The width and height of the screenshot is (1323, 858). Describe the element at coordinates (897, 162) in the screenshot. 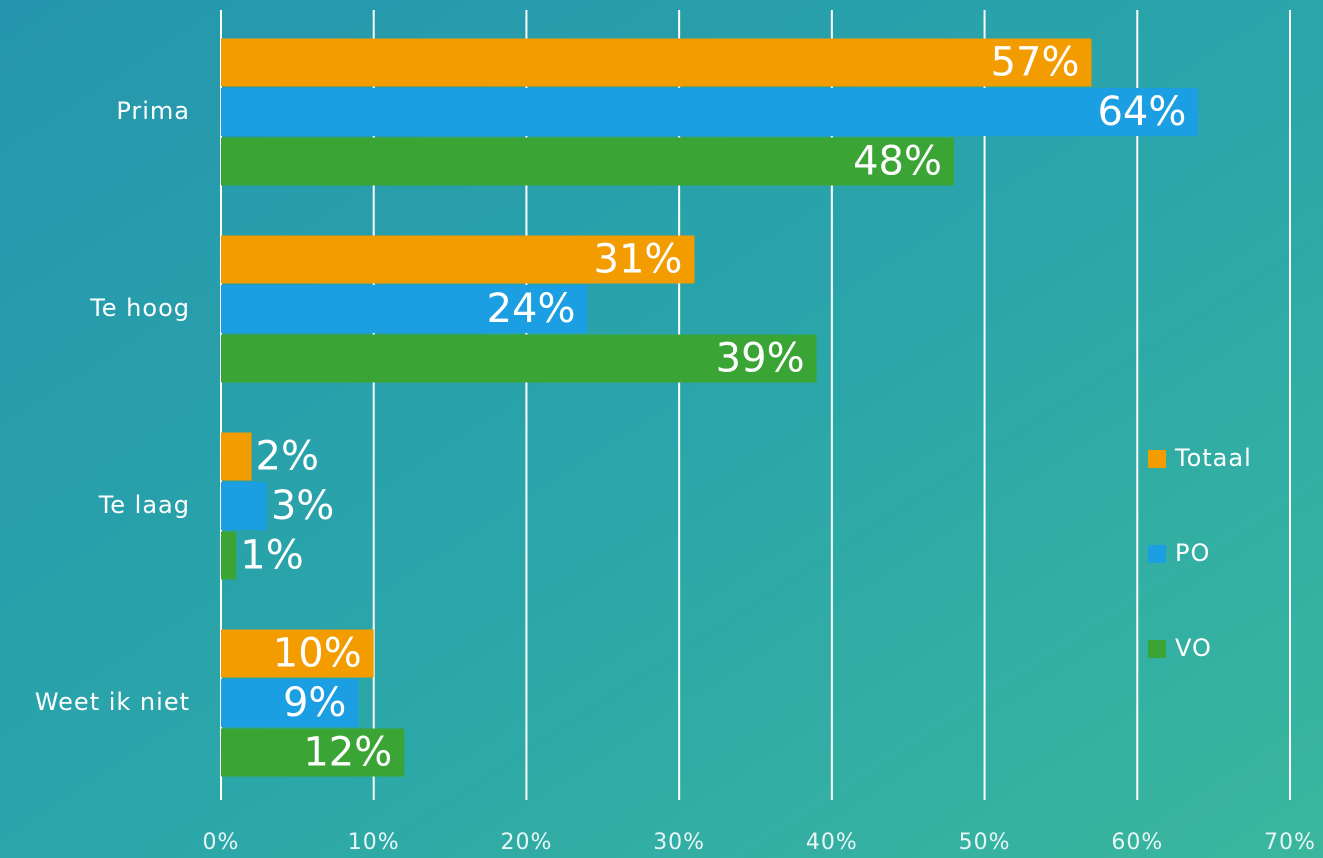

I see `data-label: 48%` at that location.